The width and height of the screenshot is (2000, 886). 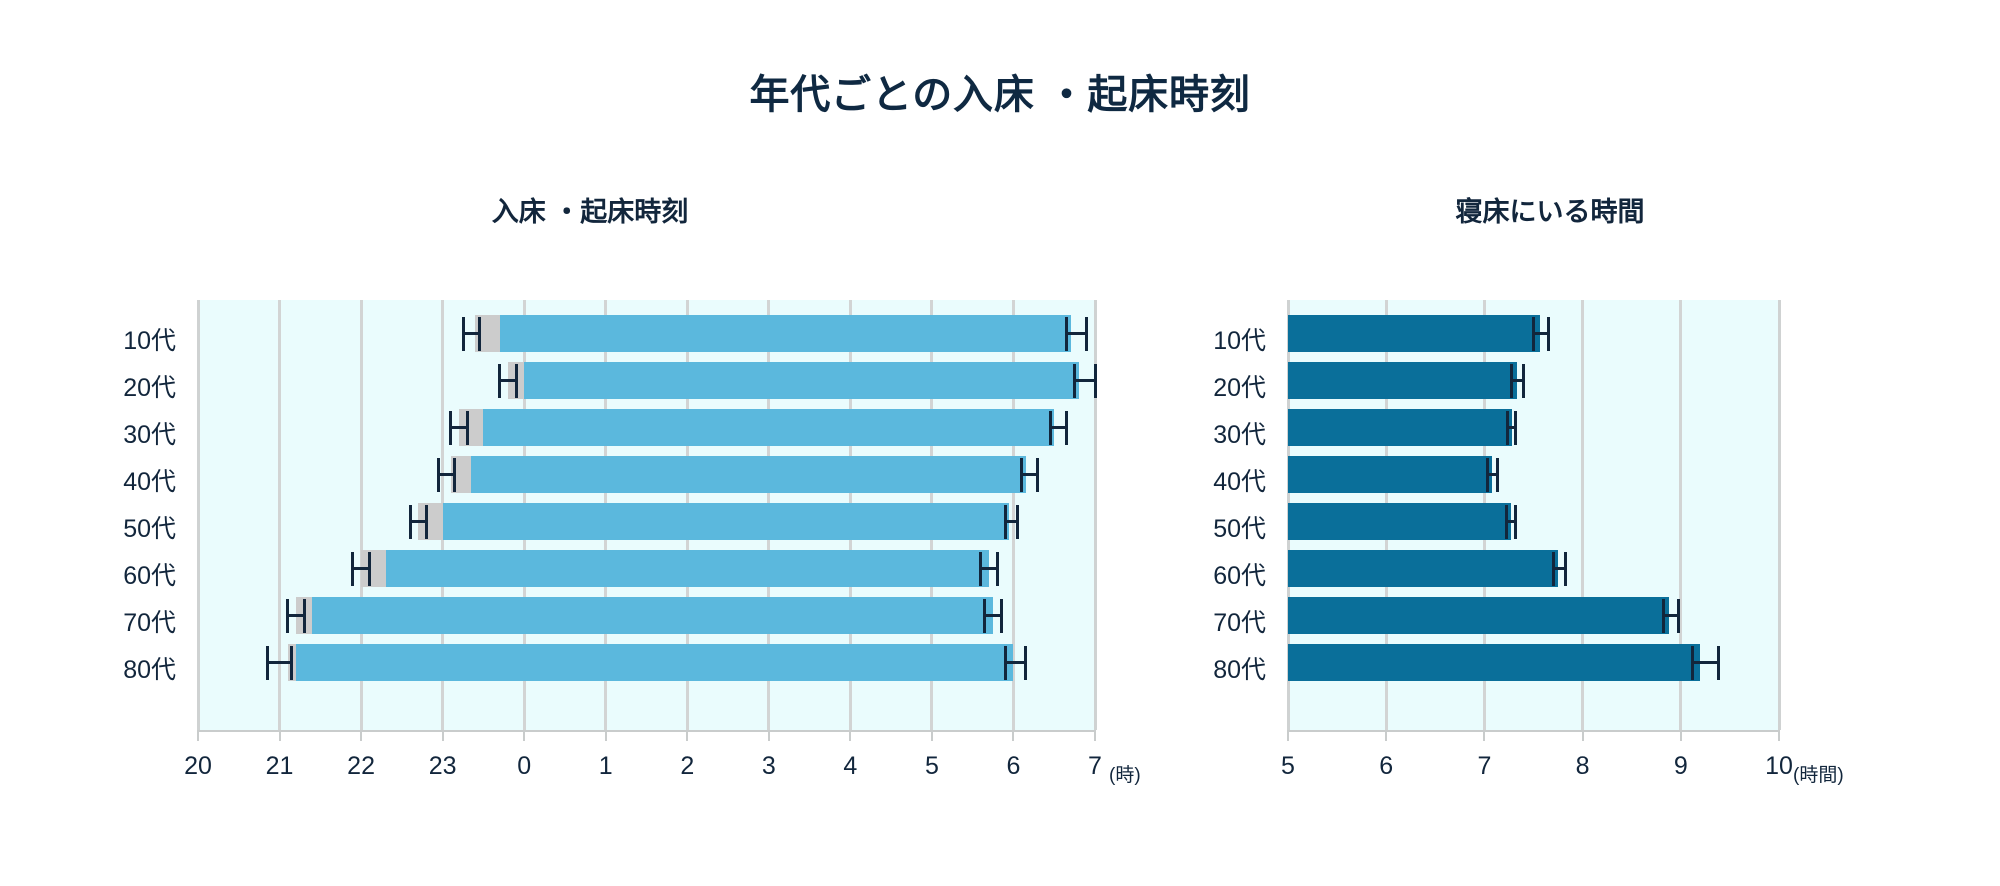 I want to click on panel-left-title: 入床 ・起床時刻, so click(x=590, y=212).